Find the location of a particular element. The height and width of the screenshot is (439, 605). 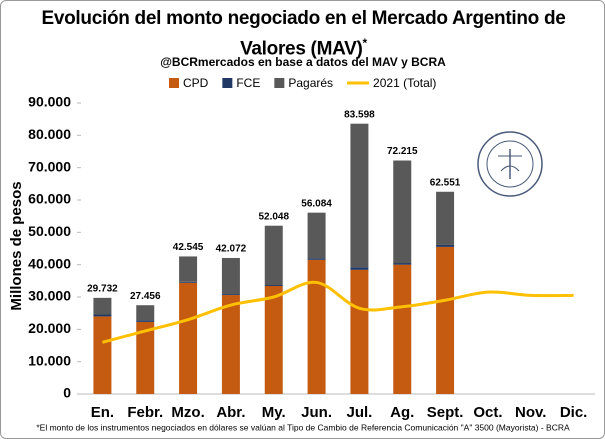

logo is located at coordinates (510, 164).